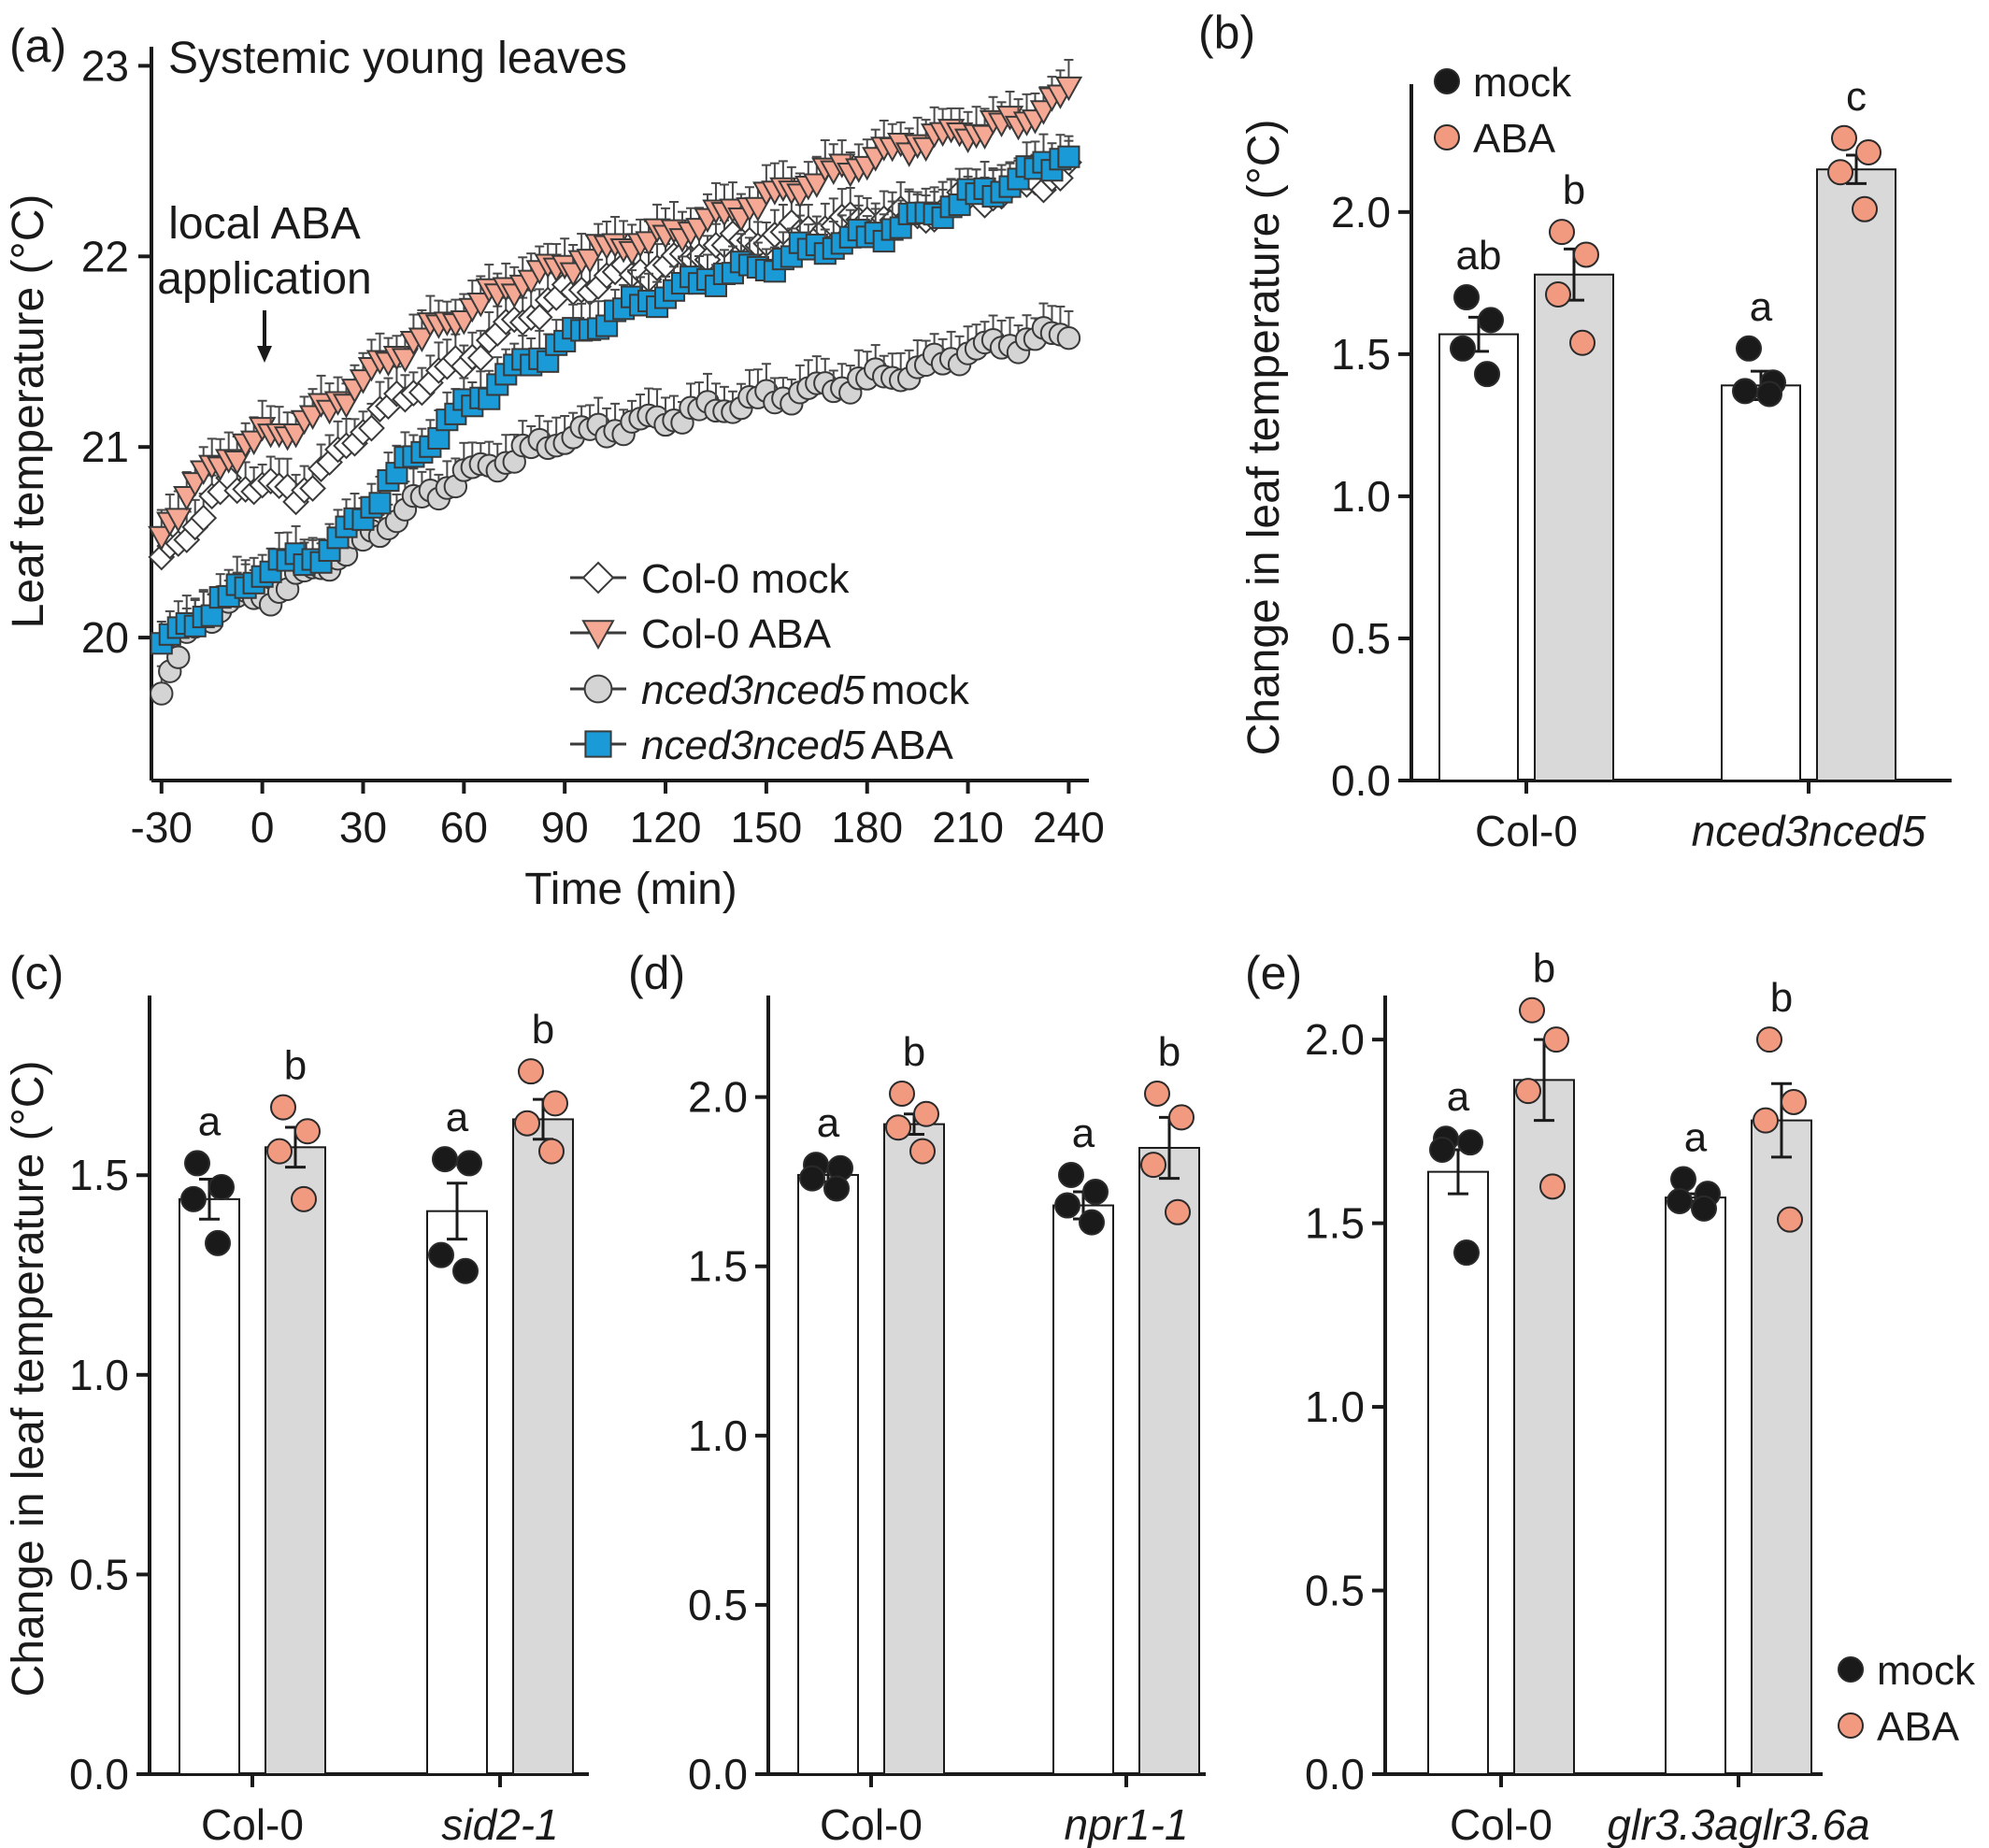 The height and width of the screenshot is (1848, 1989). Describe the element at coordinates (1335, 1406) in the screenshot. I see `panel-e-y-tick-label: 1.0` at that location.